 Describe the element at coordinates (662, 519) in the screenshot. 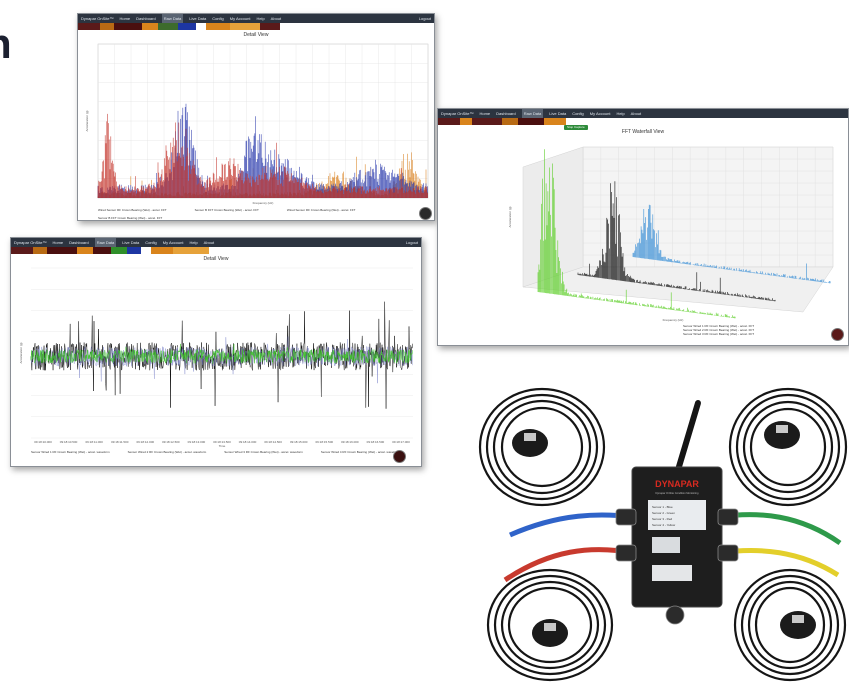

I see `device-label-line: Sensor 3 - Red` at that location.